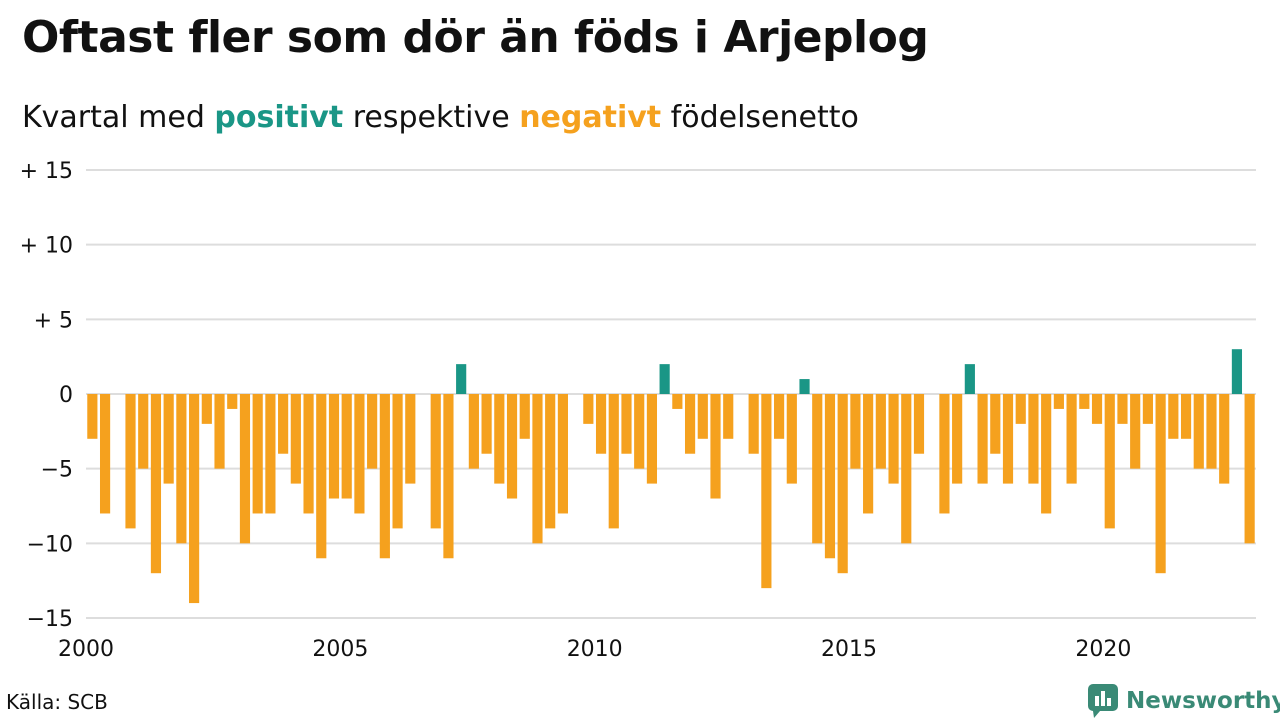 The height and width of the screenshot is (720, 1280). Describe the element at coordinates (1203, 701) in the screenshot. I see `brand-name: Newsworthy` at that location.